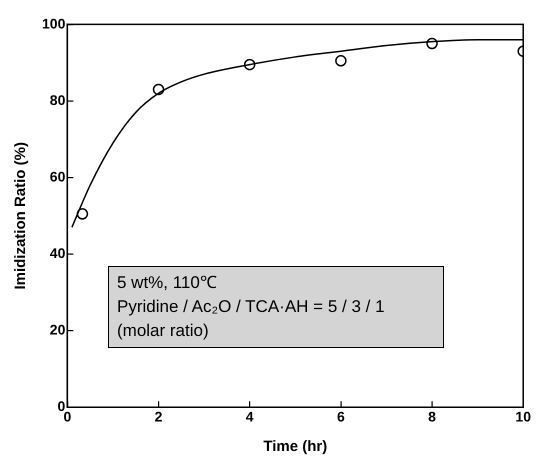  Describe the element at coordinates (523, 416) in the screenshot. I see `x-tick-label: 10` at that location.